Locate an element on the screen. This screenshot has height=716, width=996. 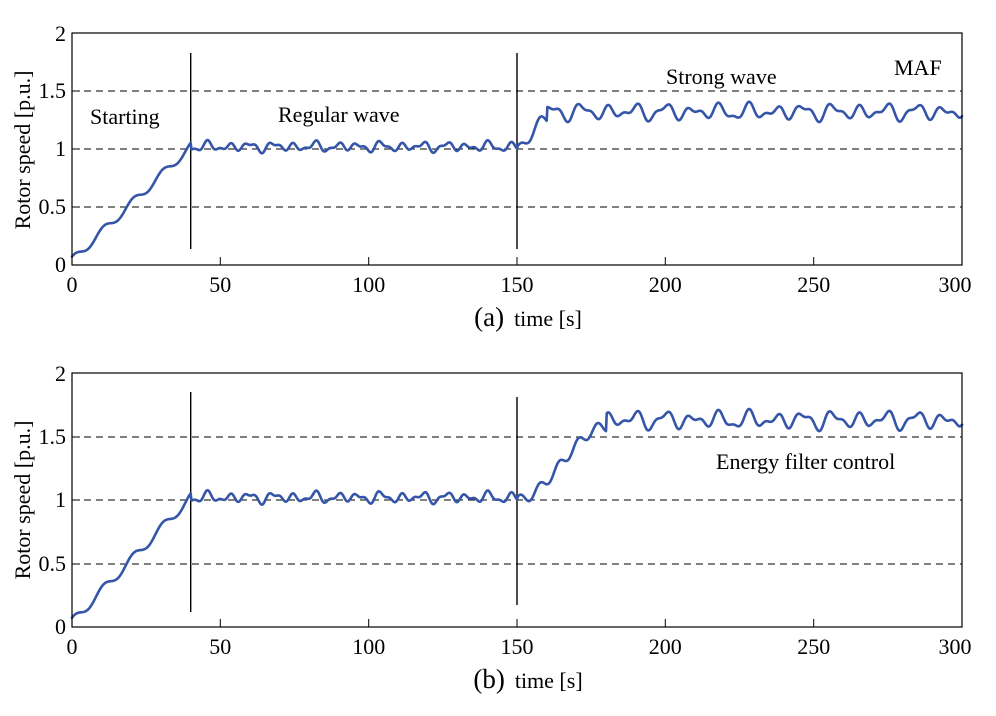
panel-b-annotation-energy-filter-control: Energy filter control is located at coordinates (805, 461).